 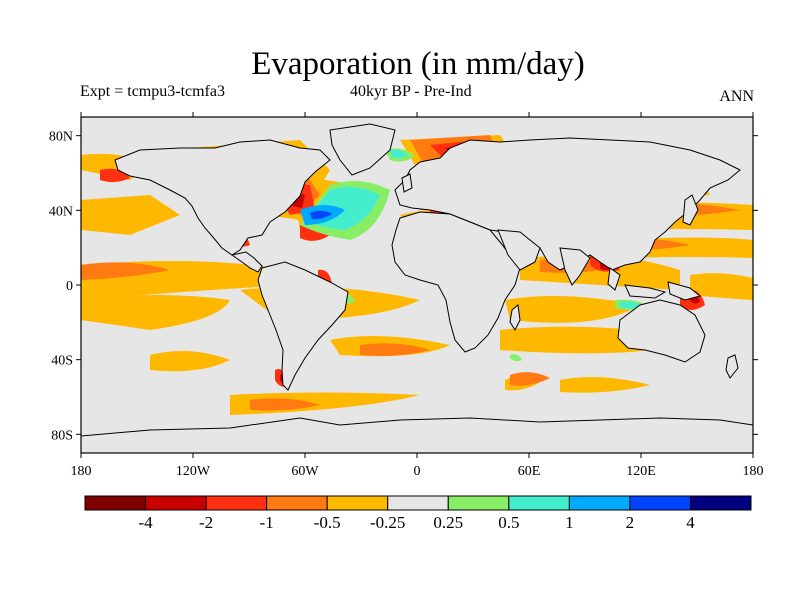 I want to click on lon-tick-label: 120W, so click(x=193, y=471).